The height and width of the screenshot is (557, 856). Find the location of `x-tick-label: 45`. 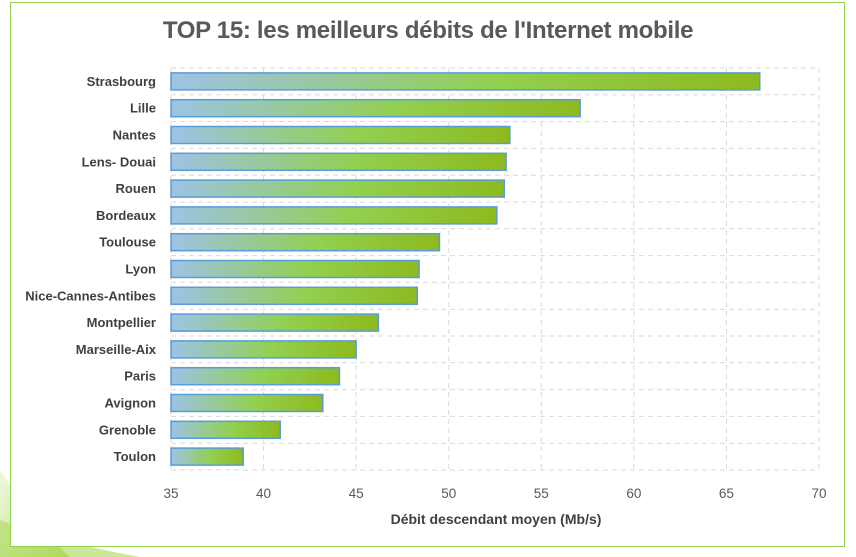

x-tick-label: 45 is located at coordinates (356, 493).